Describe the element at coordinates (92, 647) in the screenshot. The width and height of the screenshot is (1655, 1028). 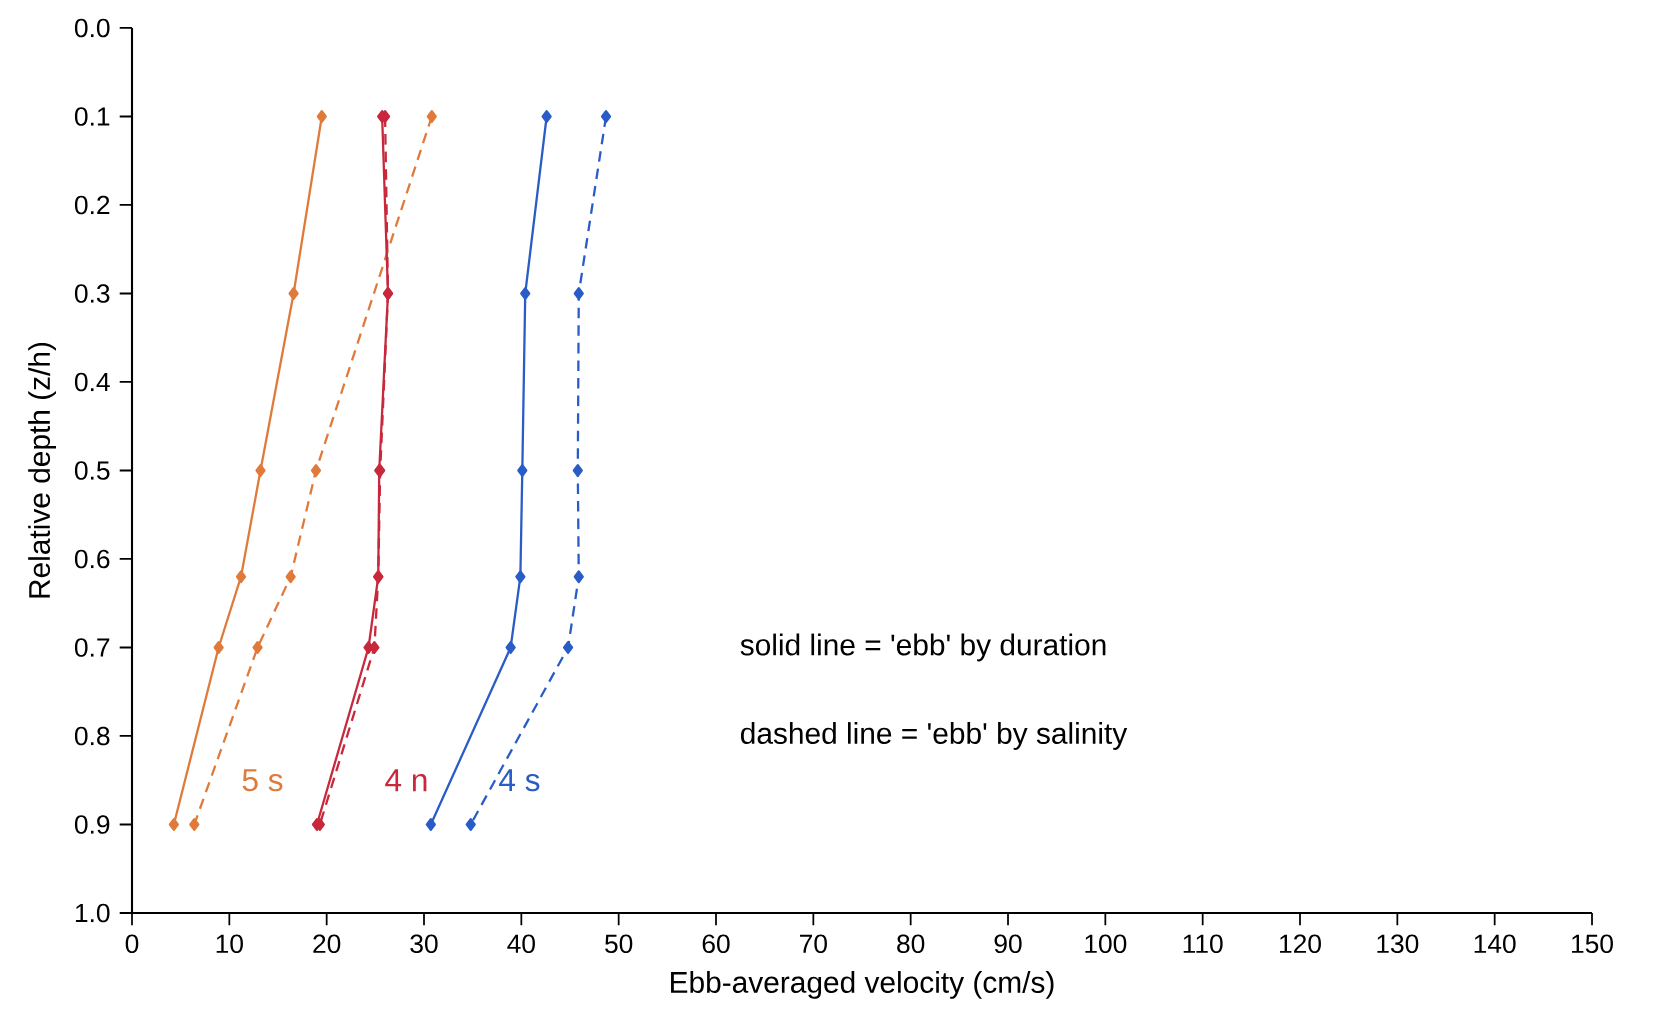
I see `y-tick-label: 0.7` at that location.